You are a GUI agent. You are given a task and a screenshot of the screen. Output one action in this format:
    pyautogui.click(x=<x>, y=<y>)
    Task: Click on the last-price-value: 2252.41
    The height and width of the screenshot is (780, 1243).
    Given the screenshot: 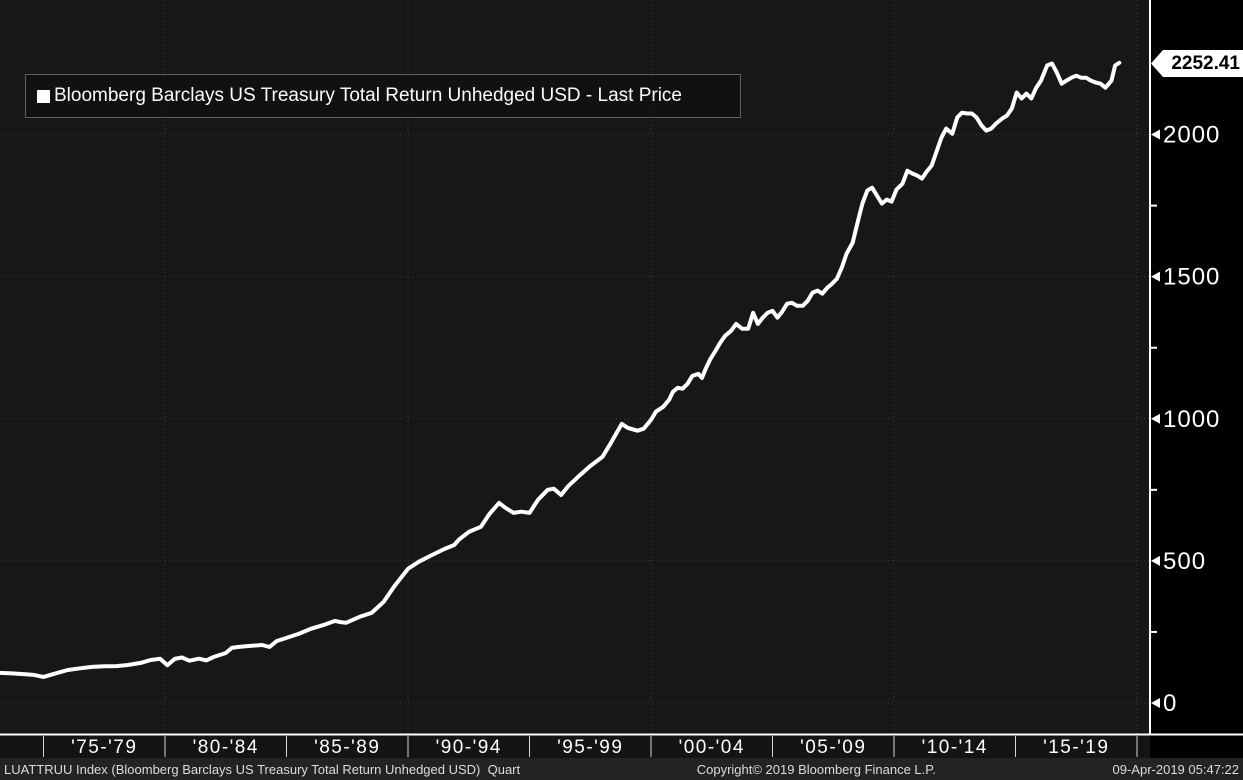 What is the action you would take?
    pyautogui.click(x=1205, y=63)
    